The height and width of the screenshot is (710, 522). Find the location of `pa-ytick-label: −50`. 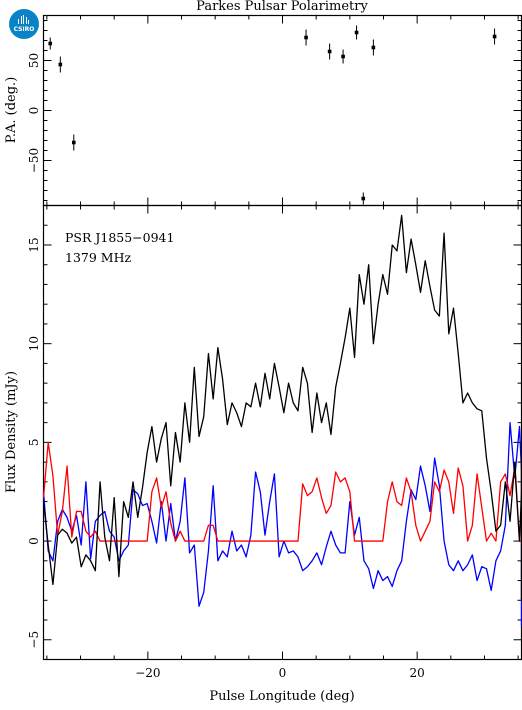

pa-ytick-label: −50 is located at coordinates (34, 160).